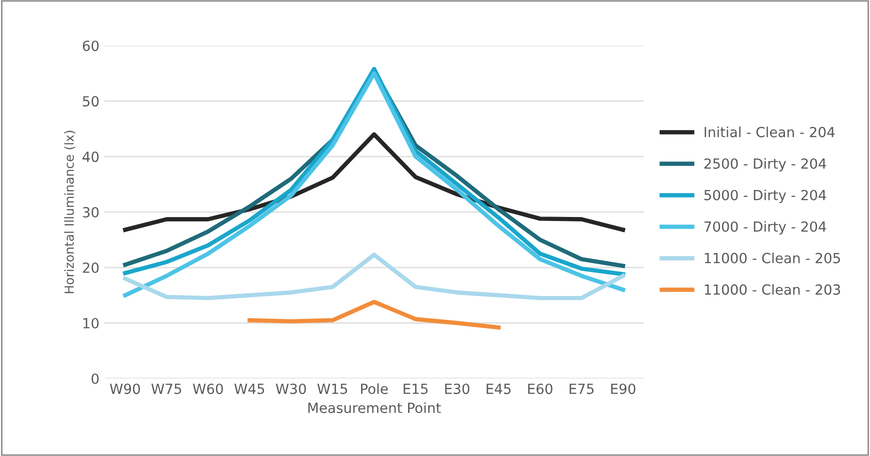  What do you see at coordinates (91, 323) in the screenshot?
I see `y-tick-label: 10` at bounding box center [91, 323].